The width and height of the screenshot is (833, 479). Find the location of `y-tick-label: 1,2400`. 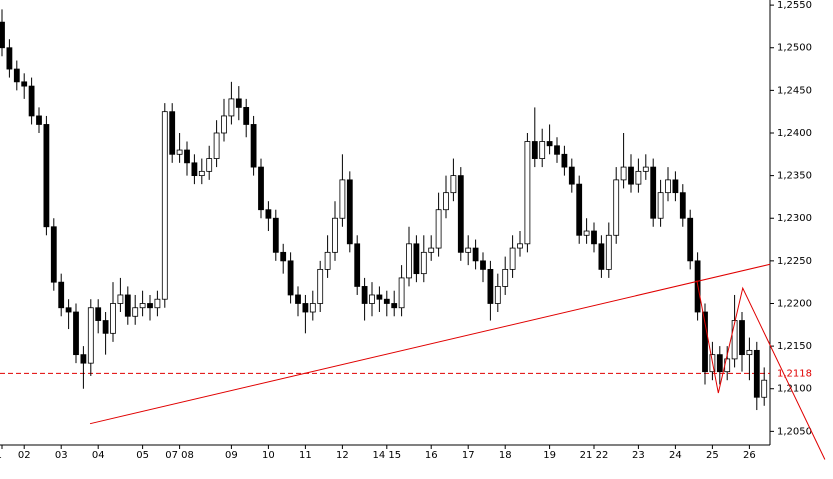

y-tick-label: 1,2400 is located at coordinates (794, 133).